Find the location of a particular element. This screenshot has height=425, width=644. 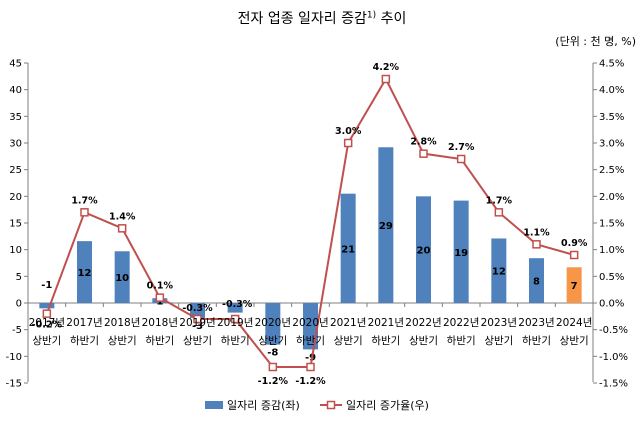

right-tick-label: -0.5% is located at coordinates (613, 330).